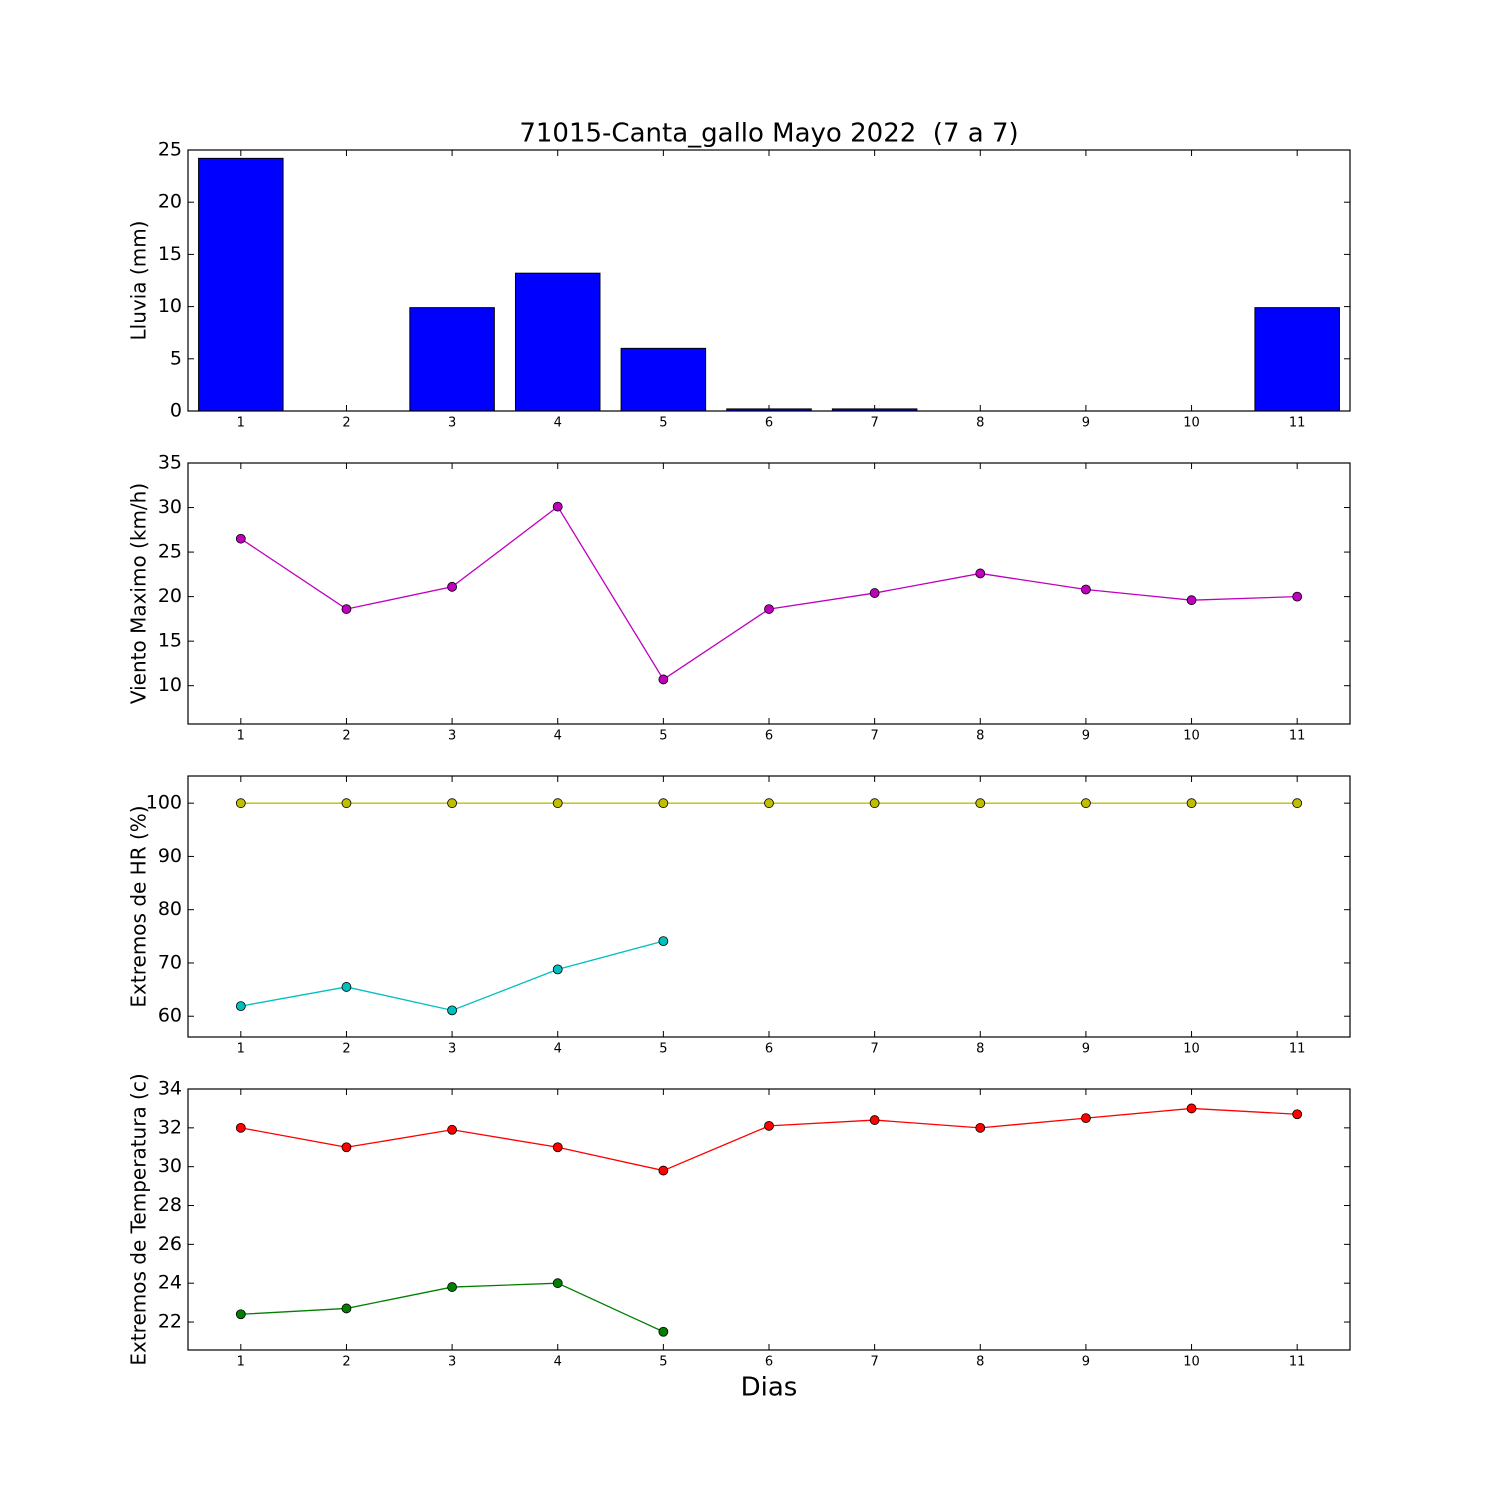 The height and width of the screenshot is (1500, 1500). I want to click on y-axis-label: Extremos de HR (%), so click(139, 906).